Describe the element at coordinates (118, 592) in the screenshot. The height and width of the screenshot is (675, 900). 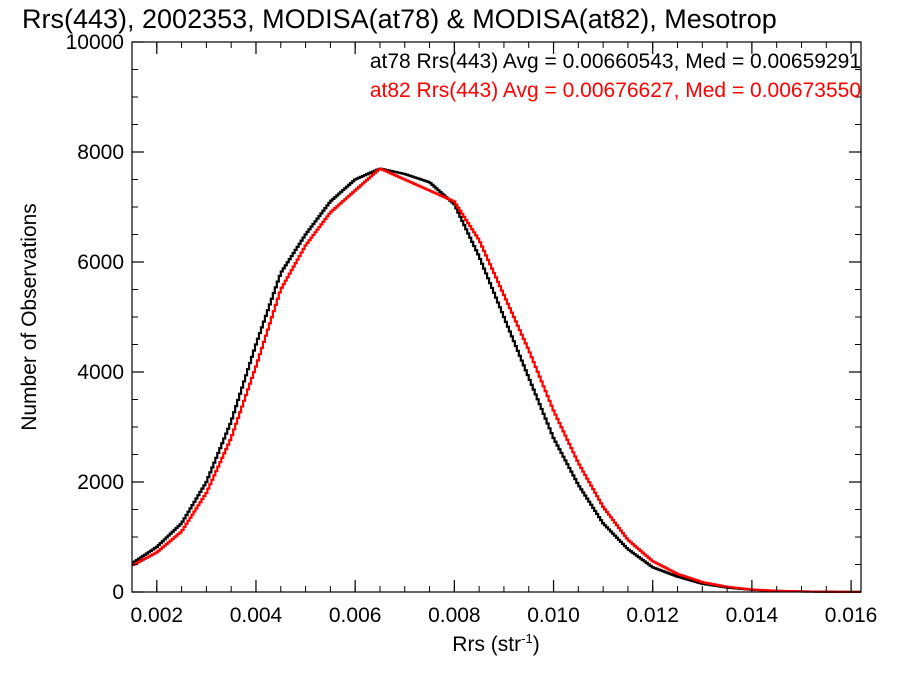
I see `y-tick-label: 0` at that location.